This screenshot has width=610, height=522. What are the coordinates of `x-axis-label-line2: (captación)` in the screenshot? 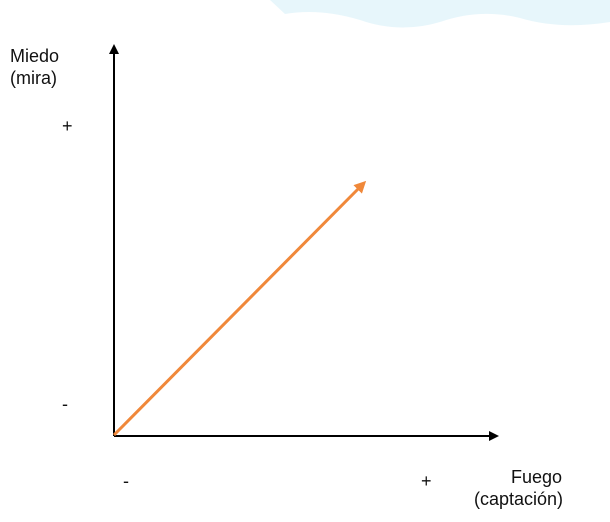 It's located at (519, 499).